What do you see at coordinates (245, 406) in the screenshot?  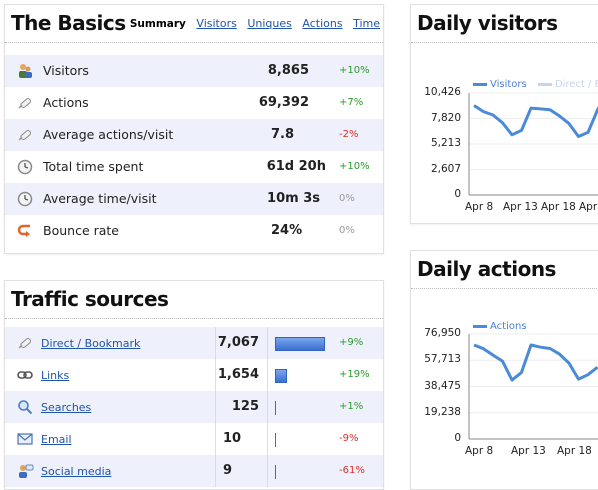 I see `traffic-value: 125` at bounding box center [245, 406].